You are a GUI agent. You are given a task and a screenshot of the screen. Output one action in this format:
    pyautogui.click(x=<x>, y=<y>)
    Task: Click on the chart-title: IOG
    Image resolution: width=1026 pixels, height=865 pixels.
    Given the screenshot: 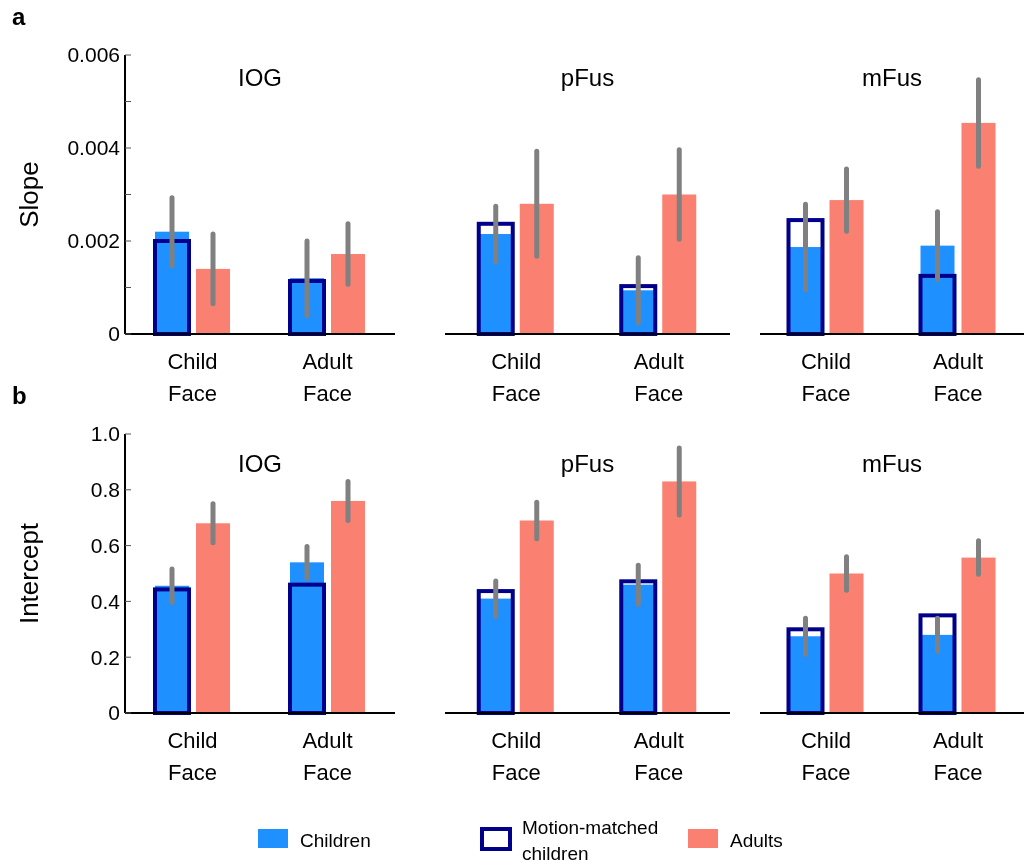 What is the action you would take?
    pyautogui.click(x=260, y=77)
    